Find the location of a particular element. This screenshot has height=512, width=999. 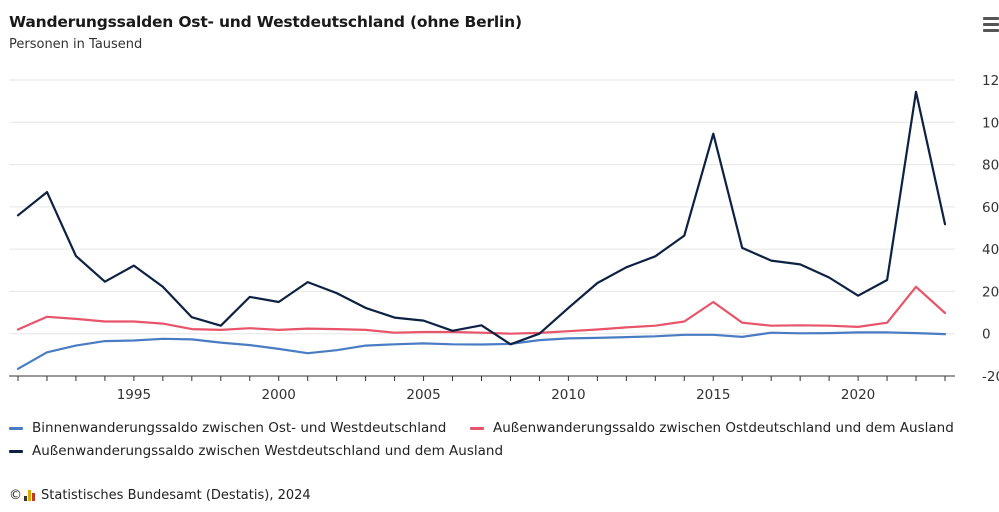

hamburger-menu-icon is located at coordinates (991, 25).